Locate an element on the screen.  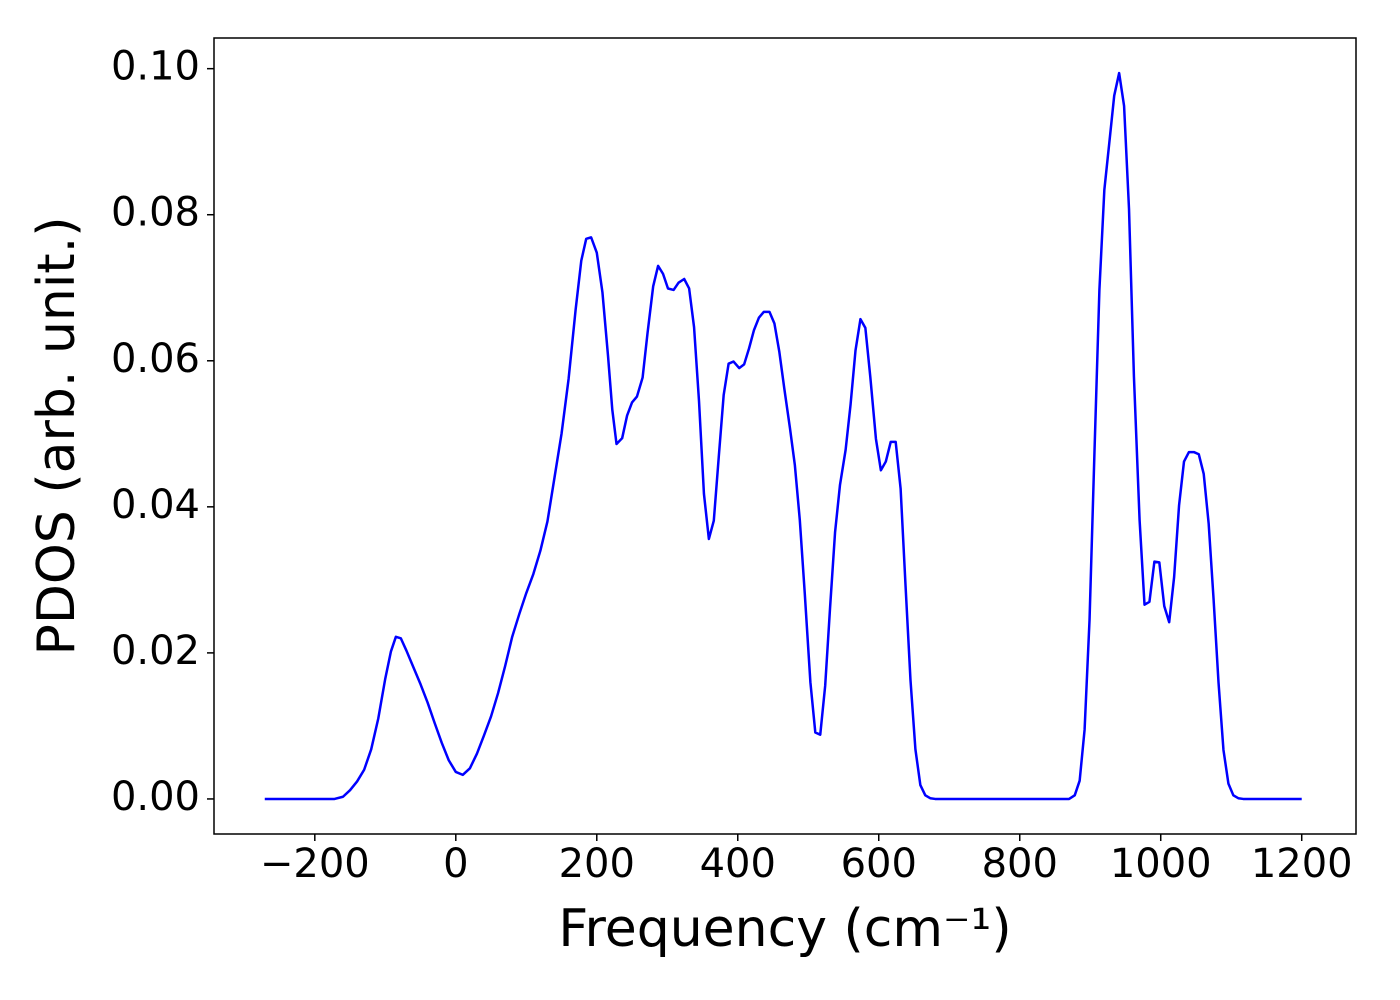
x-tick-label: −200 is located at coordinates (315, 864).